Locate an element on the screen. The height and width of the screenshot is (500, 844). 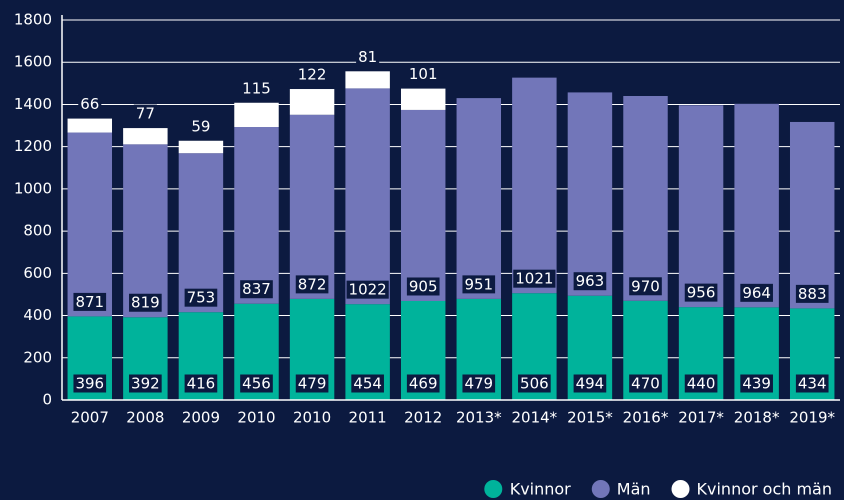
data-label: 454 is located at coordinates (367, 384).